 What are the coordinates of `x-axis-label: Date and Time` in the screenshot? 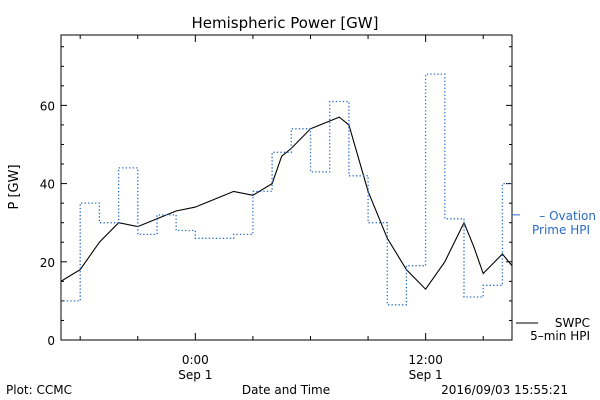 It's located at (286, 390).